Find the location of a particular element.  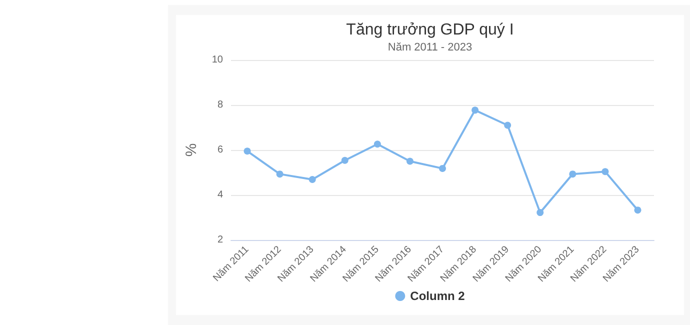

y-tick-label: 2 is located at coordinates (220, 240).